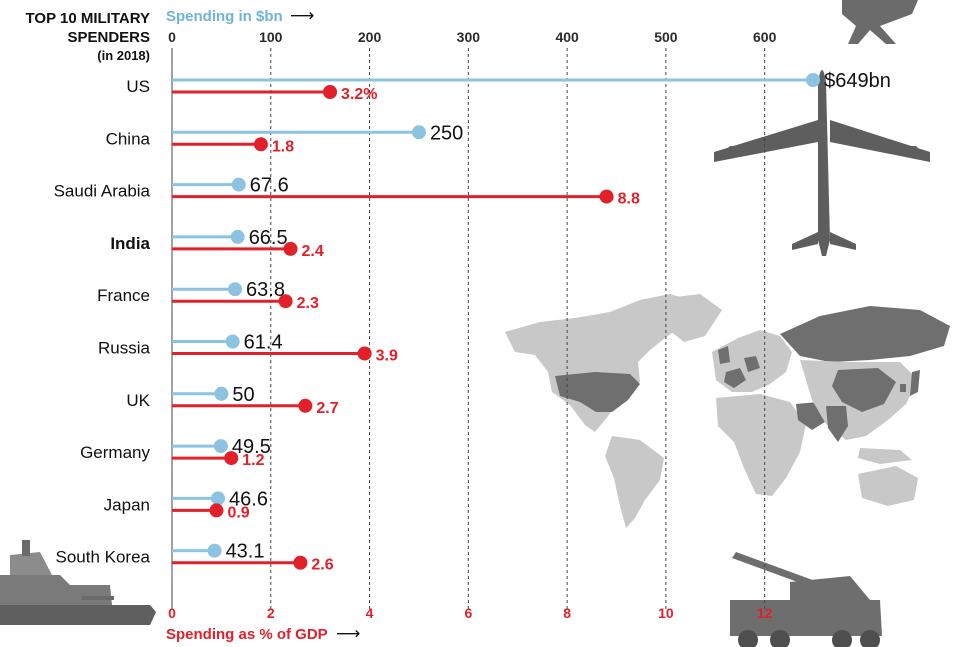 This screenshot has height=647, width=980. What do you see at coordinates (348, 634) in the screenshot?
I see `bottom-axis-arrow: ⟶` at bounding box center [348, 634].